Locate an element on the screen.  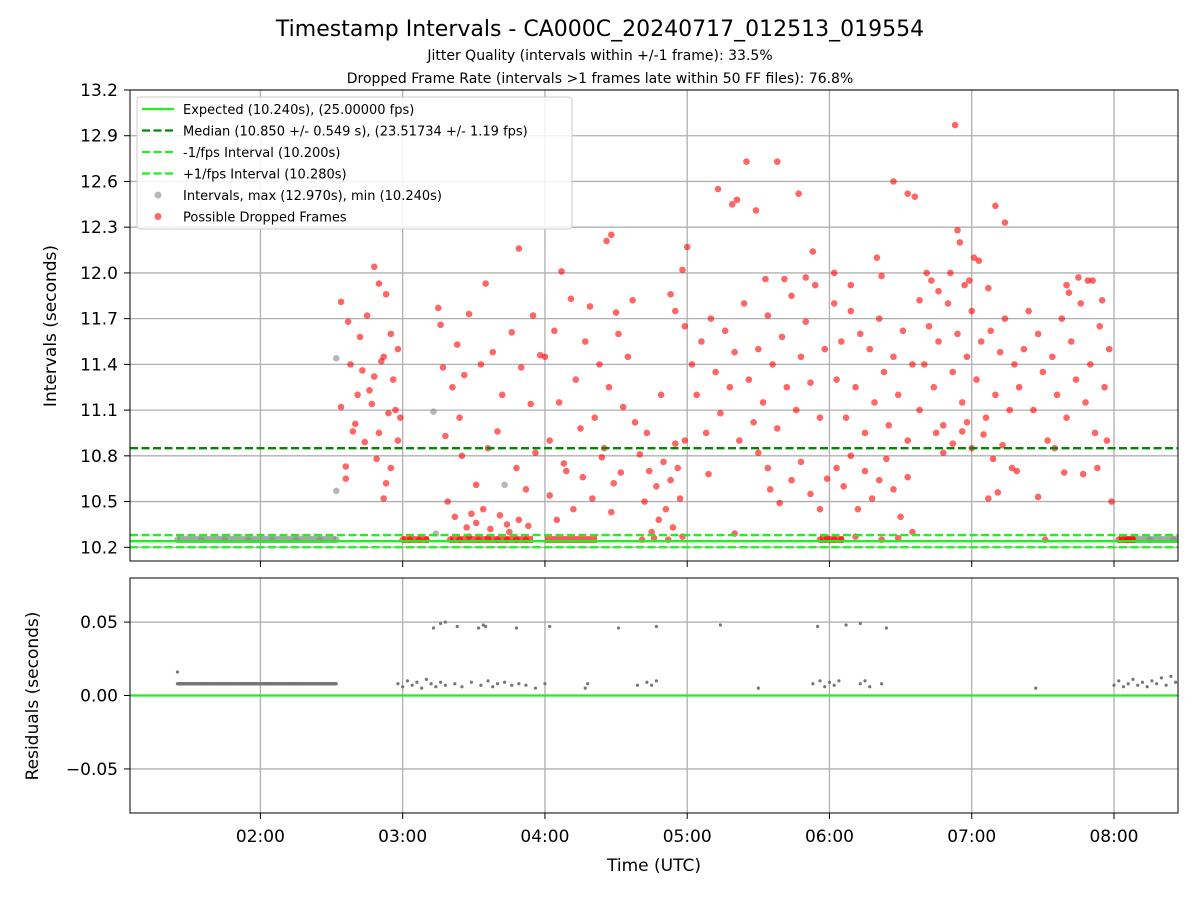
legend-marker-swatch is located at coordinates (158, 216).